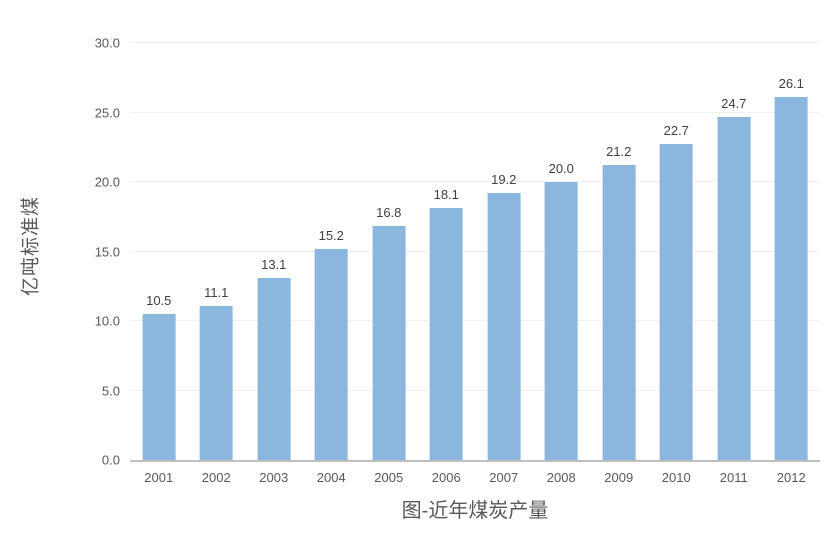 This screenshot has width=838, height=550. I want to click on bar-slot: 16.8, so click(389, 251).